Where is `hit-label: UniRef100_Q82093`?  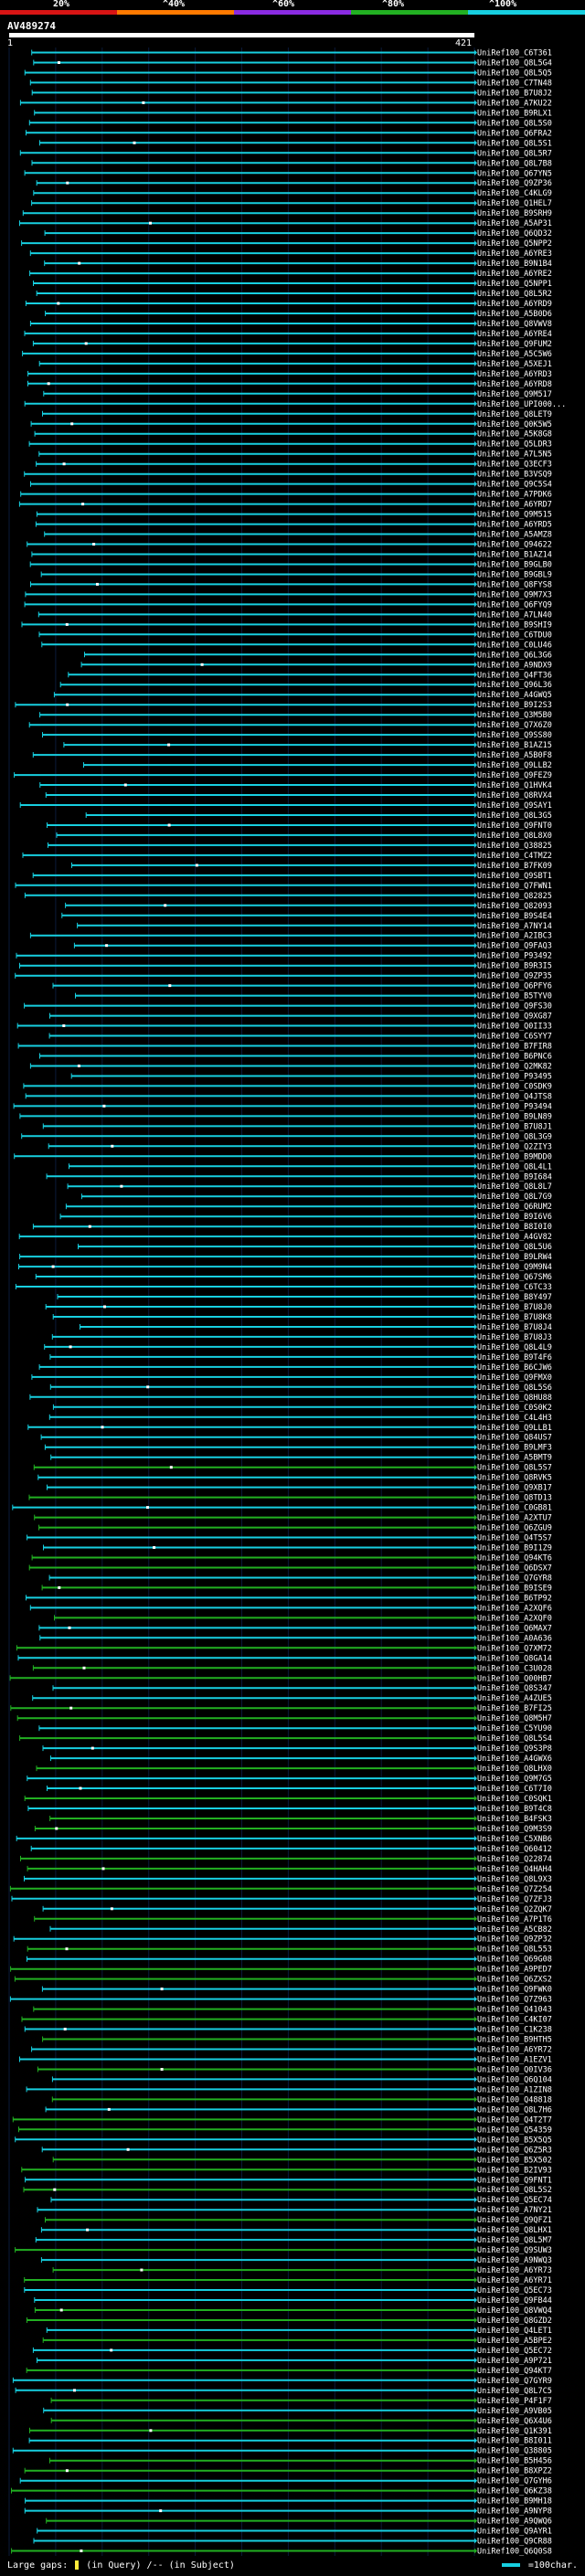
hit-label: UniRef100_Q82093 is located at coordinates (514, 906).